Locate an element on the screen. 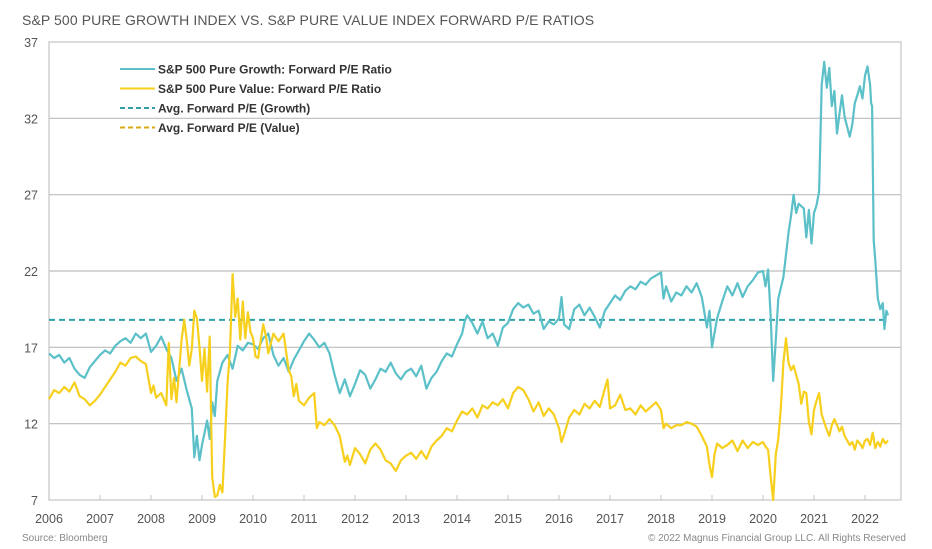 The height and width of the screenshot is (549, 932). x-tick-label: 2010 is located at coordinates (253, 519).